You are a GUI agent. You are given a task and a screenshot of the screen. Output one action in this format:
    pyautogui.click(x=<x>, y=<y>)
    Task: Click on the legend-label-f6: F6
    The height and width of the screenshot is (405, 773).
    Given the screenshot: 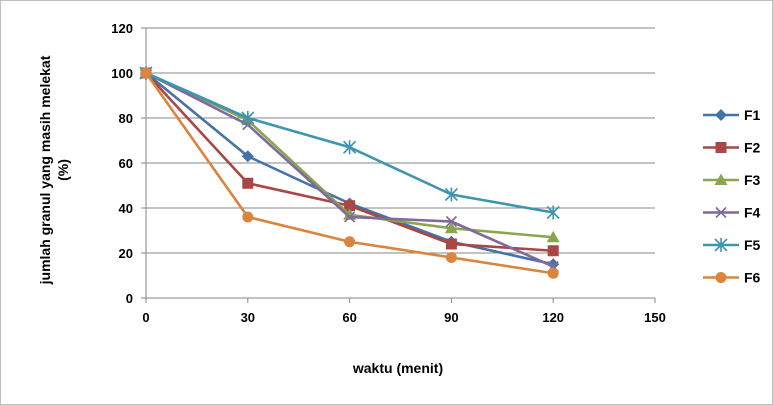 What is the action you would take?
    pyautogui.click(x=752, y=278)
    